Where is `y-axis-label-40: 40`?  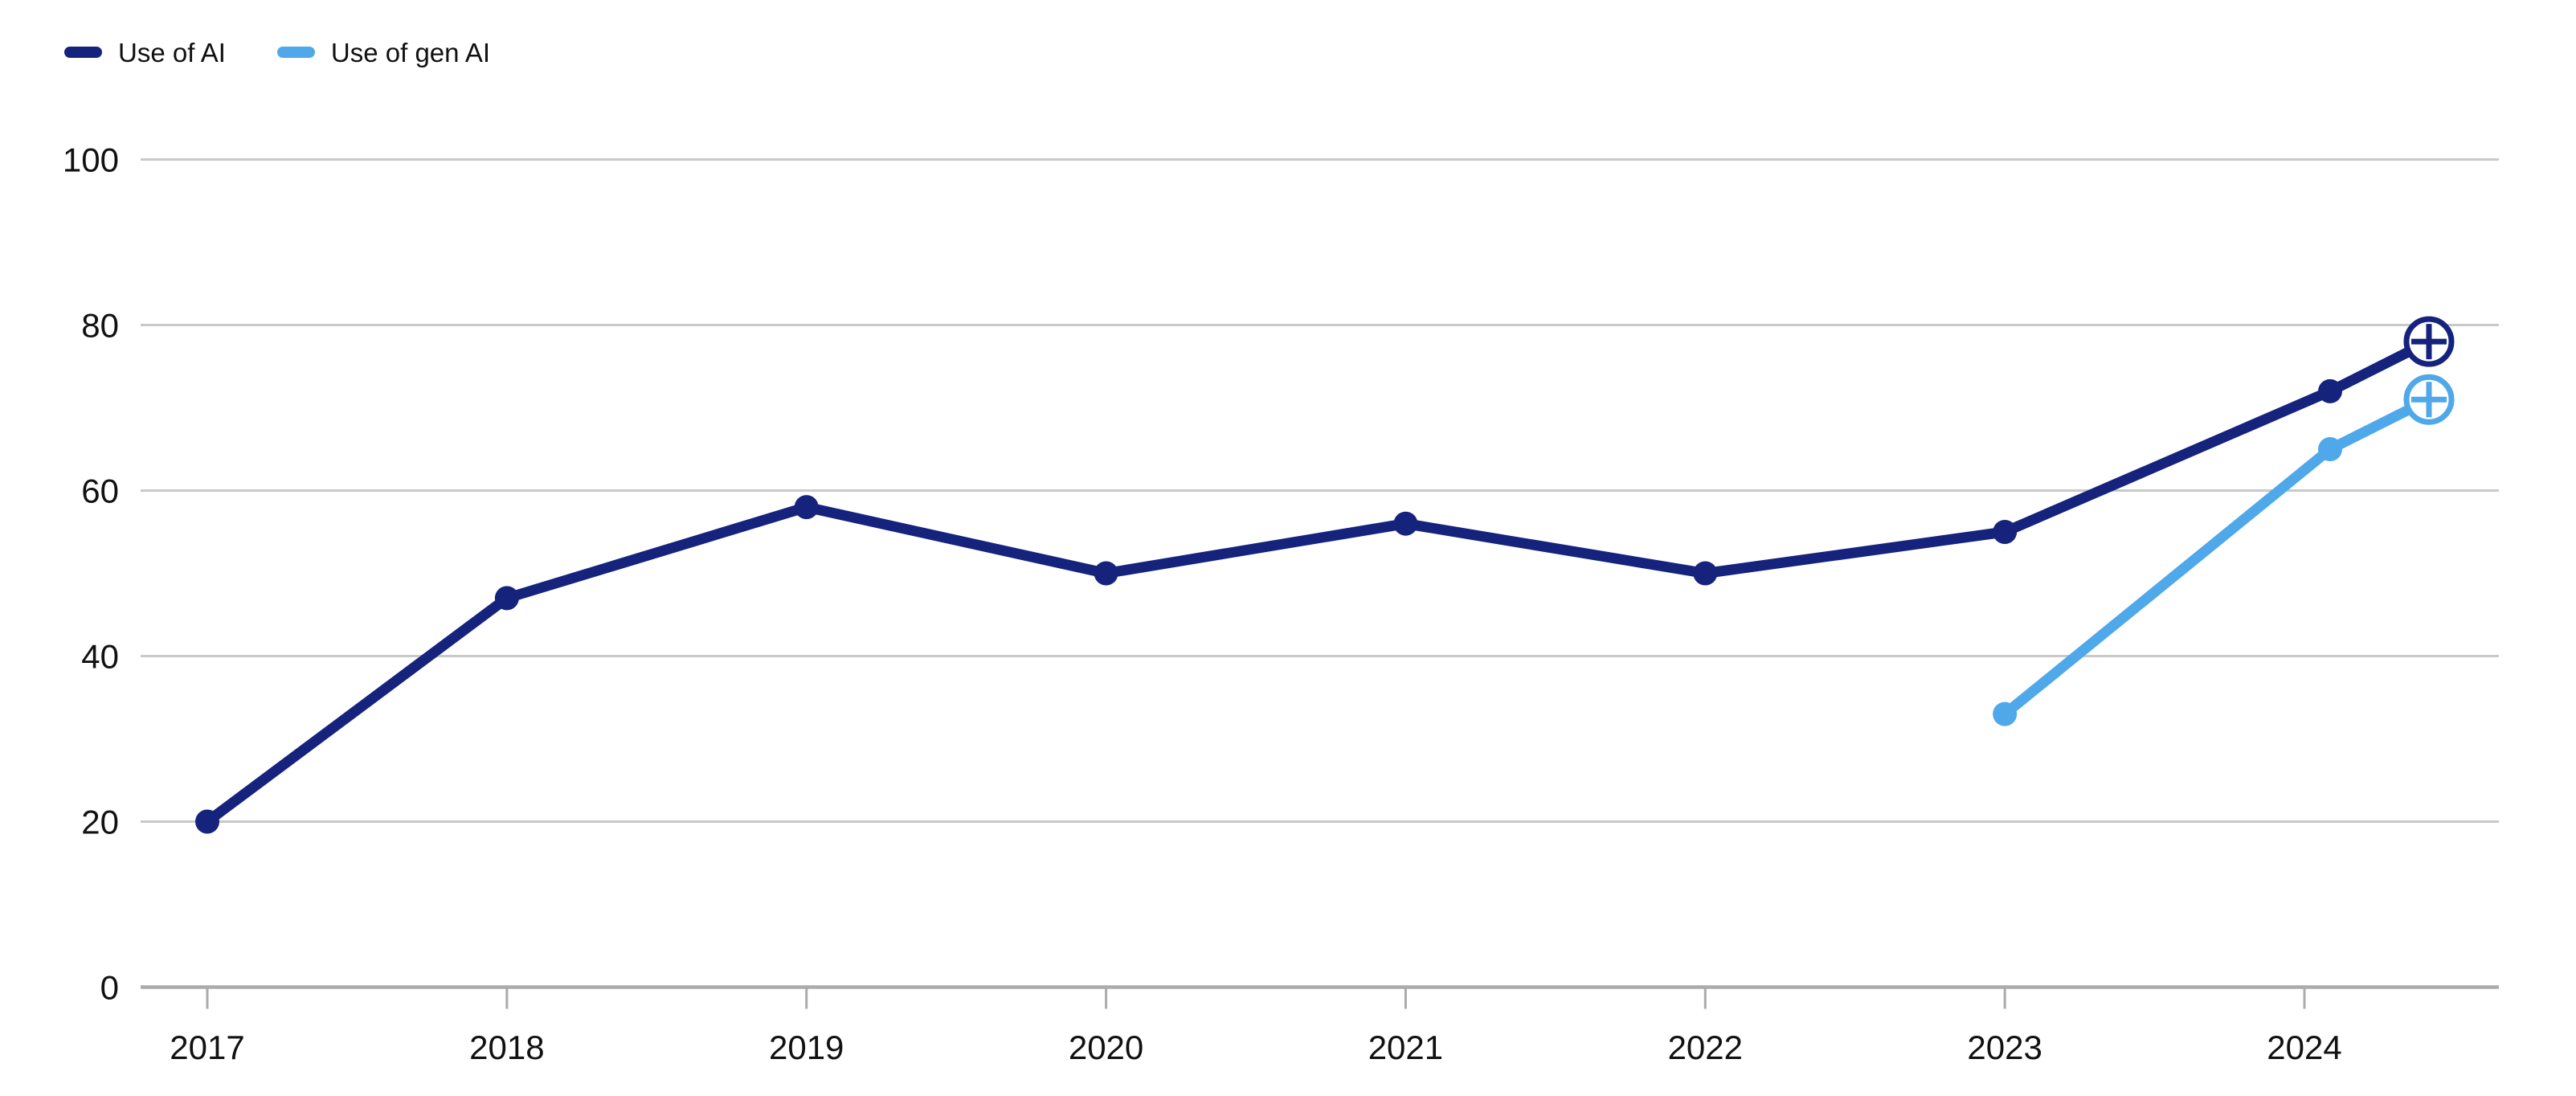
y-axis-label-40: 40 is located at coordinates (100, 657).